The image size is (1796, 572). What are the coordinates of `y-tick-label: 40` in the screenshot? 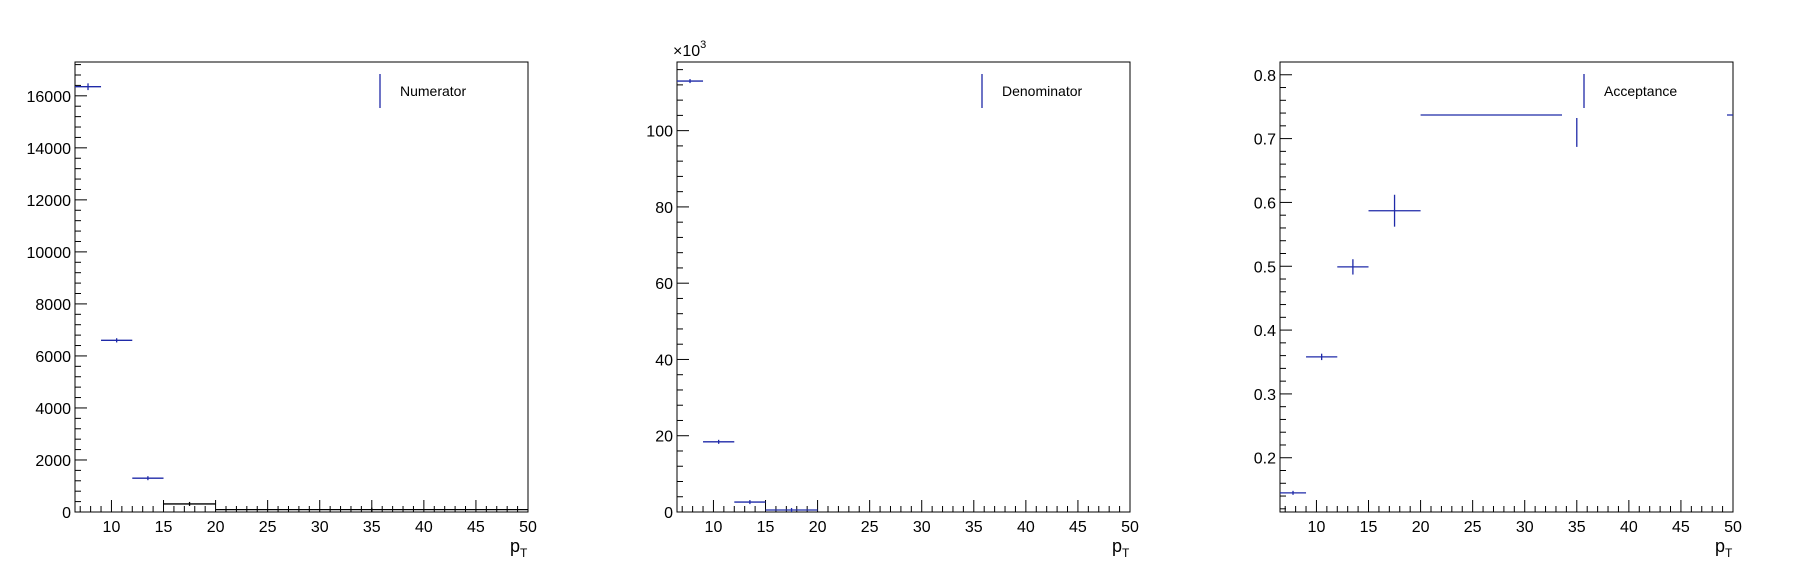 It's located at (664, 360).